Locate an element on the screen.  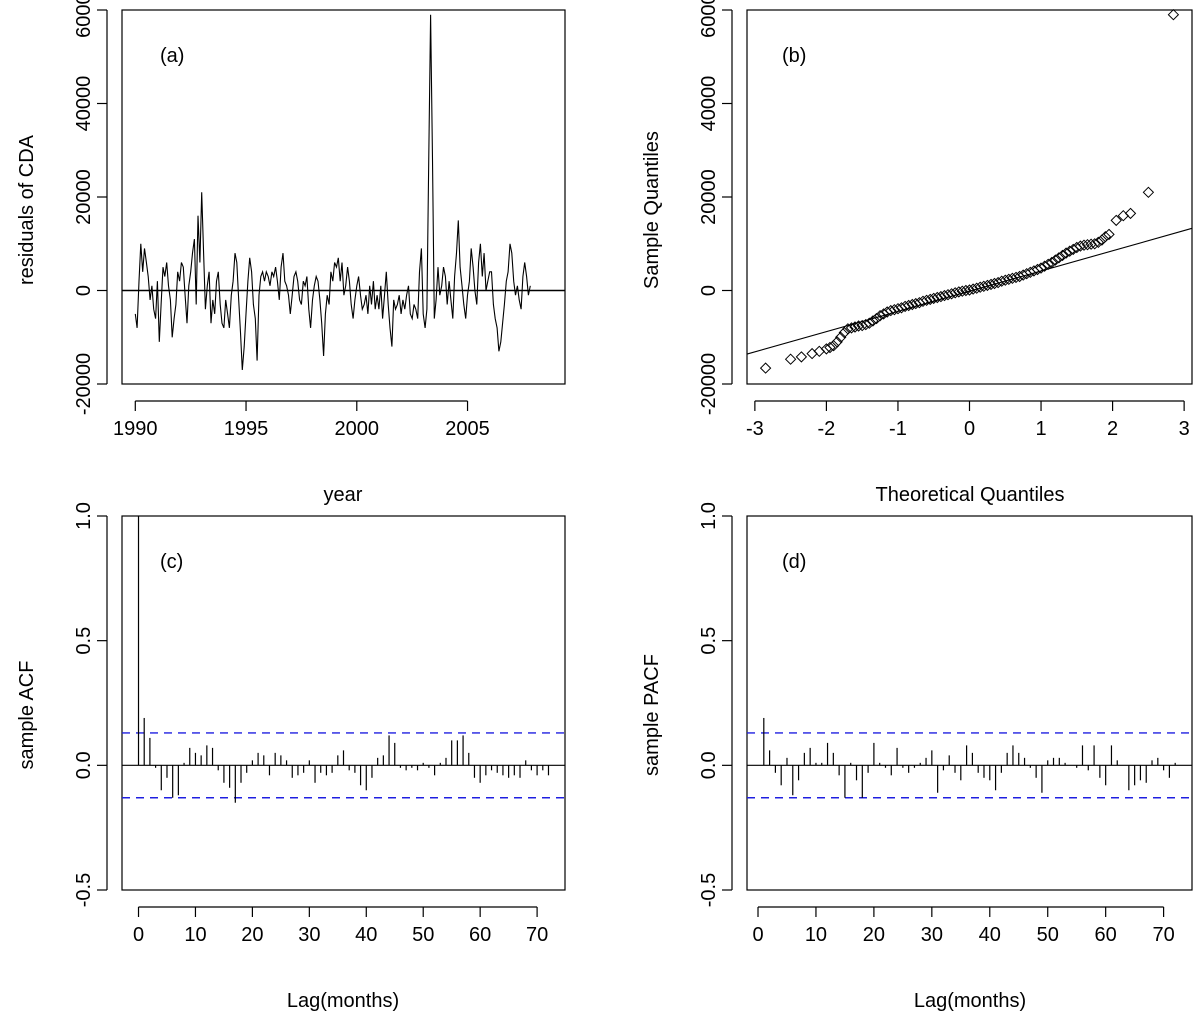
x-axis: 1990 1995 2000 2005 is located at coordinates (301, 420).